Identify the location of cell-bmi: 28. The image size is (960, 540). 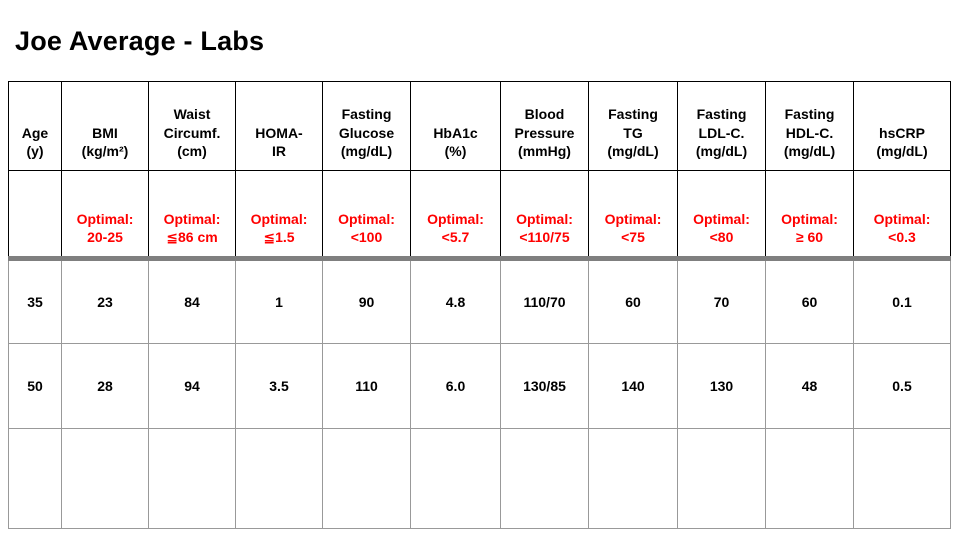
(105, 386).